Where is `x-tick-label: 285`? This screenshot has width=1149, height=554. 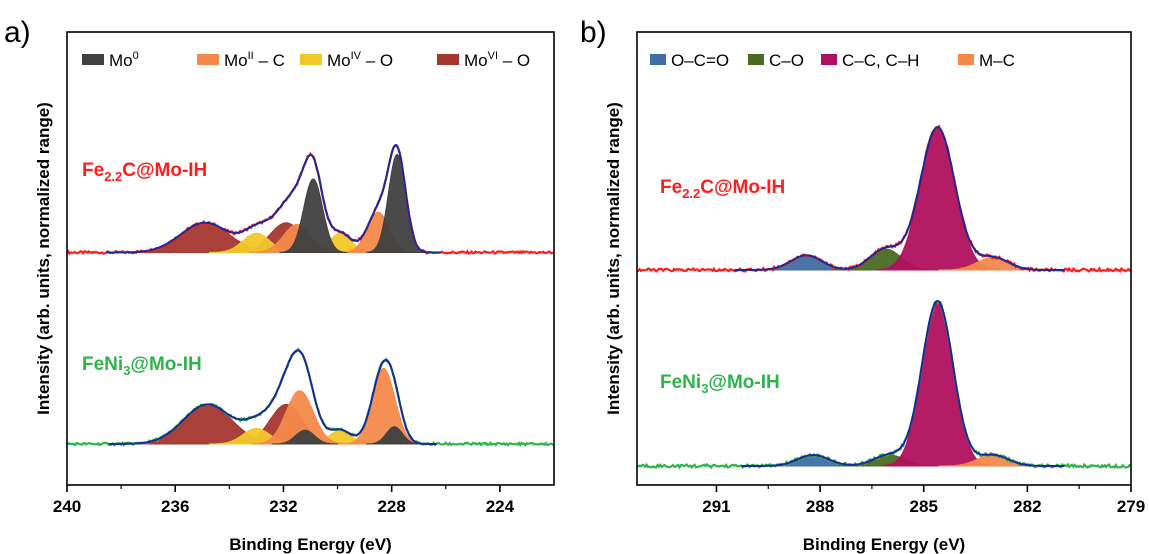 x-tick-label: 285 is located at coordinates (924, 506).